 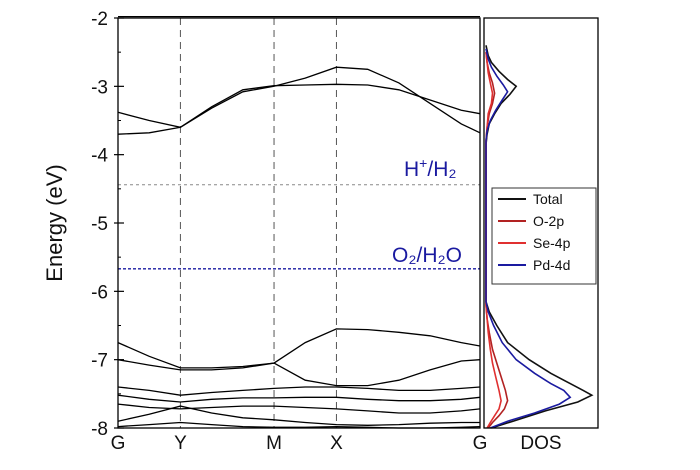 What do you see at coordinates (180, 443) in the screenshot?
I see `kpoint-label: Y` at bounding box center [180, 443].